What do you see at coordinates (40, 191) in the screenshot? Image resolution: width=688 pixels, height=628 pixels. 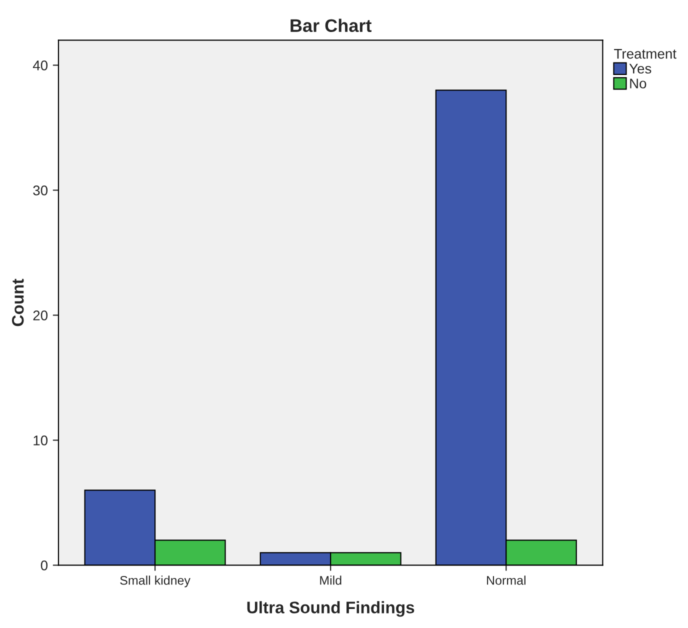 I see `y-tick-label: 30` at bounding box center [40, 191].